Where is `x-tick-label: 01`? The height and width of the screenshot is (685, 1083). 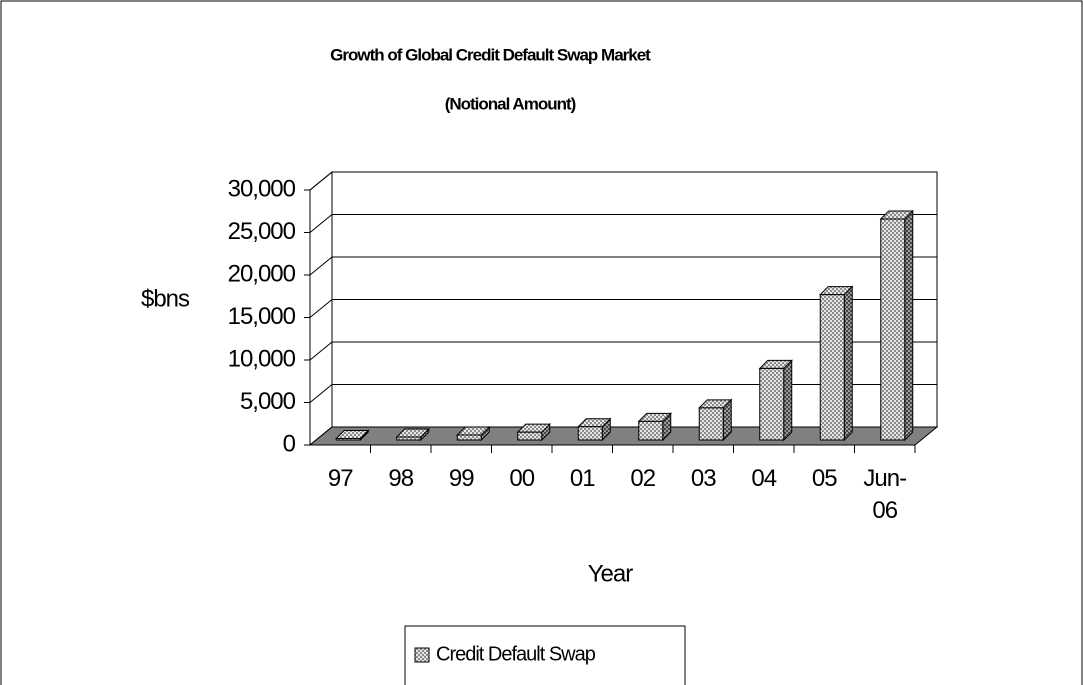
x-tick-label: 01 is located at coordinates (582, 478).